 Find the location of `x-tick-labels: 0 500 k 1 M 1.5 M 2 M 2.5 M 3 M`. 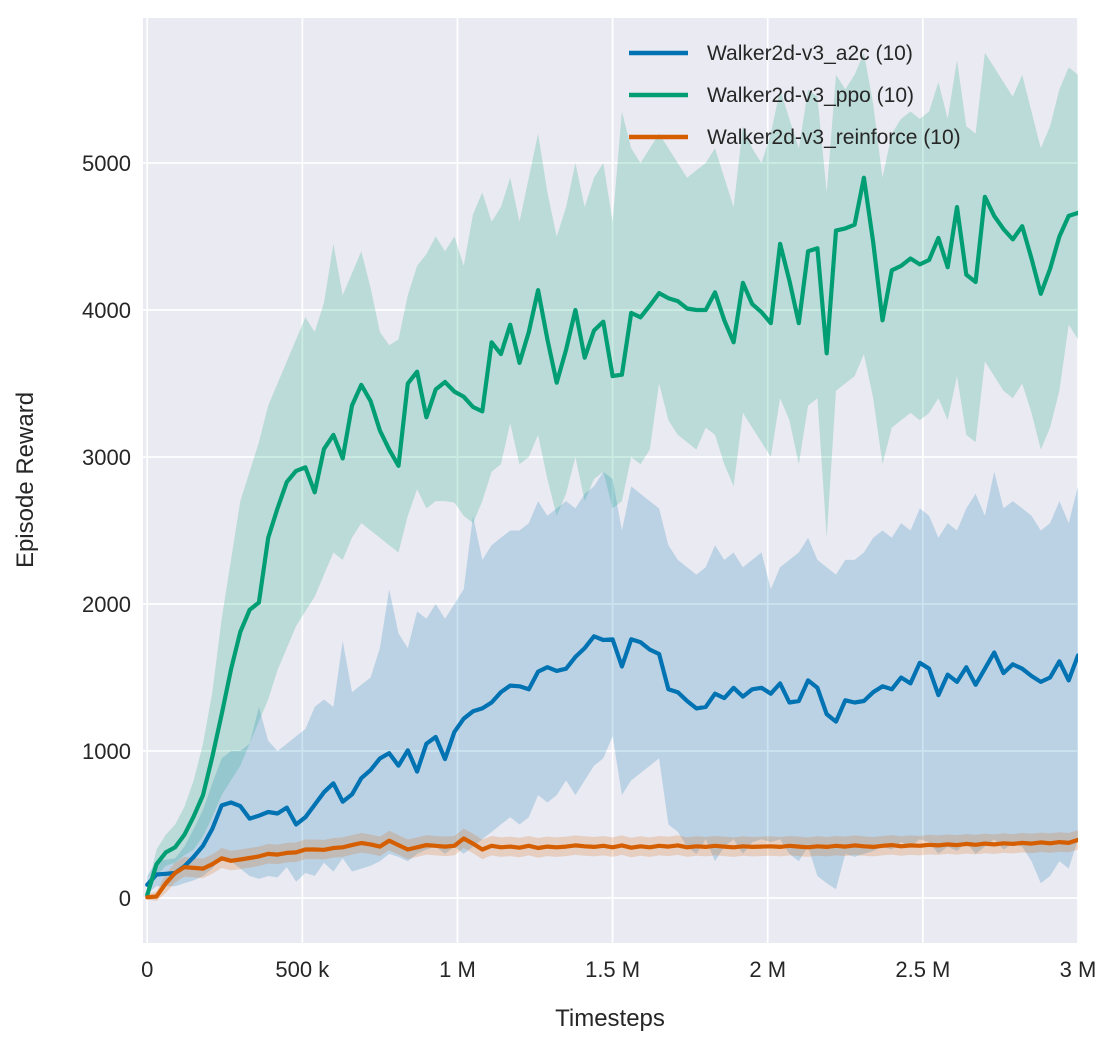

x-tick-labels: 0 500 k 1 M 1.5 M 2 M 2.5 M 3 M is located at coordinates (618, 969).